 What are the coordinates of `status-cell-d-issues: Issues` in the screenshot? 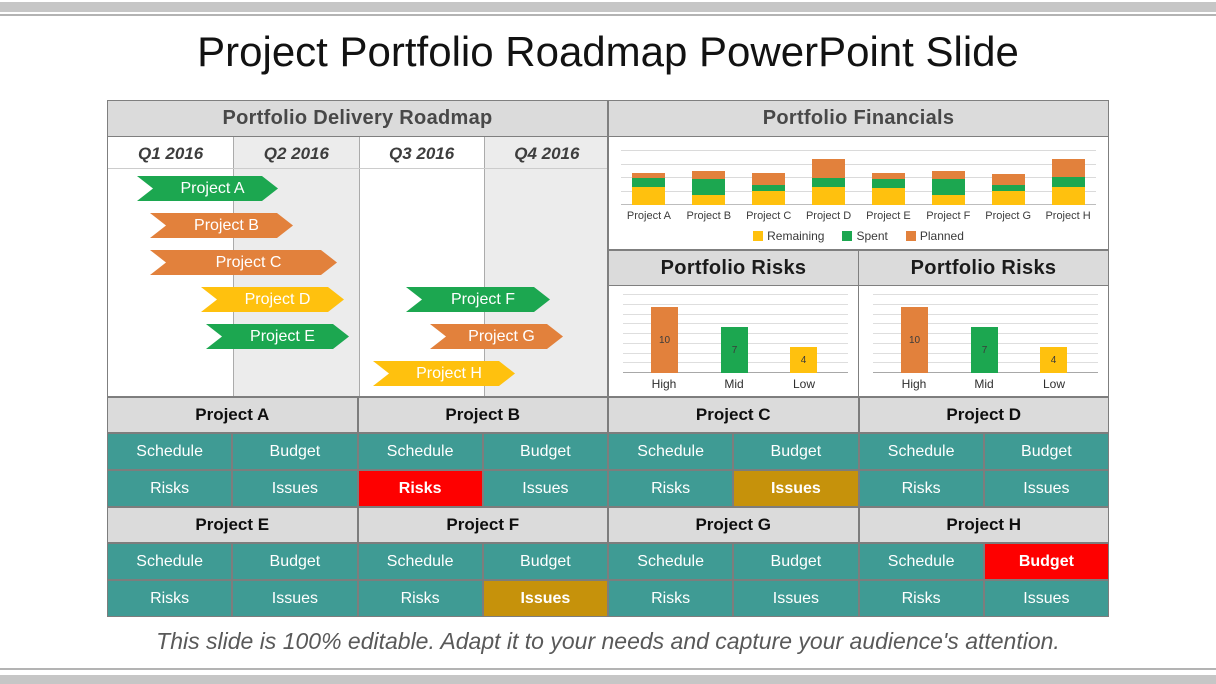 It's located at (1046, 488).